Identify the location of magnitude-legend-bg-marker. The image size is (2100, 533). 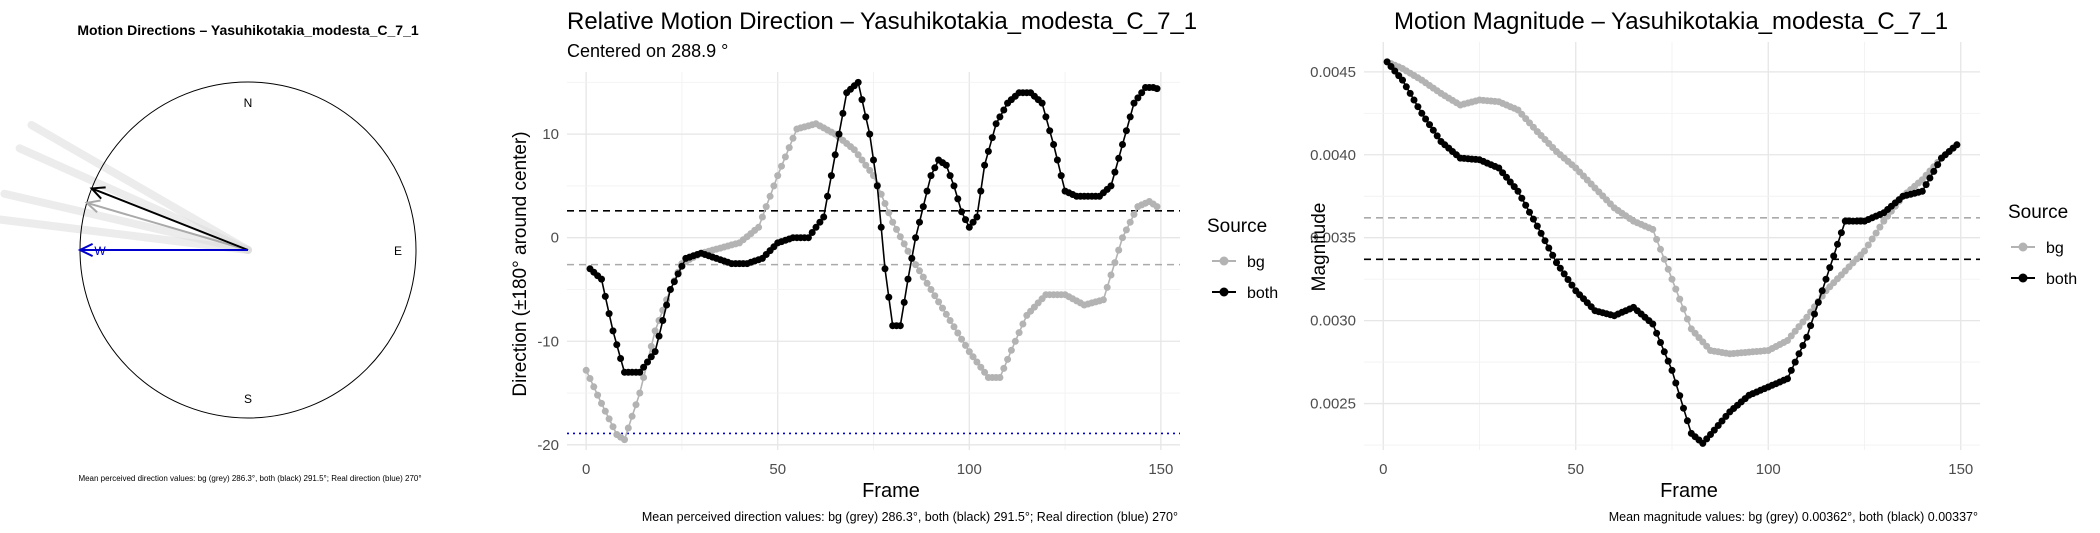
(2023, 247).